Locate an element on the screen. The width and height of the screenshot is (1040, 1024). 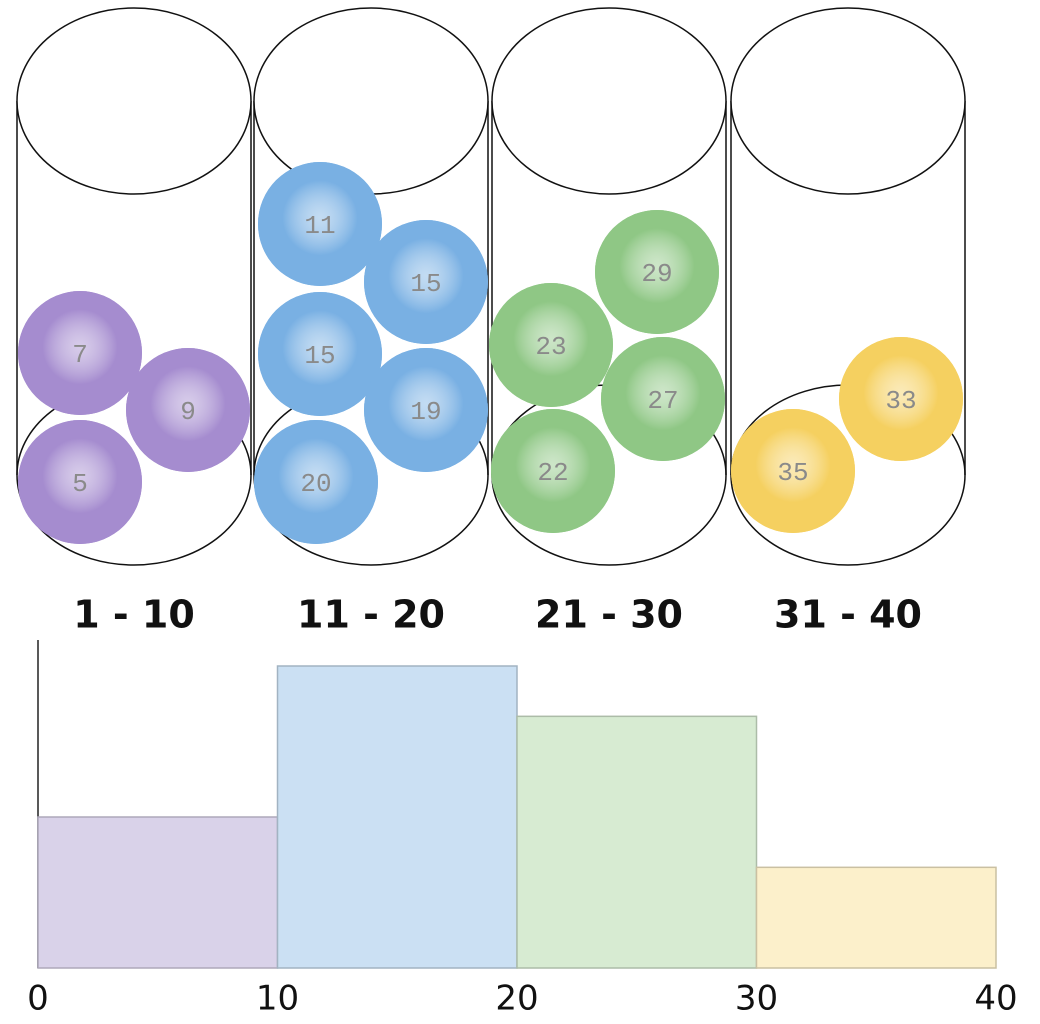
ball-number: 22 is located at coordinates (552, 473).